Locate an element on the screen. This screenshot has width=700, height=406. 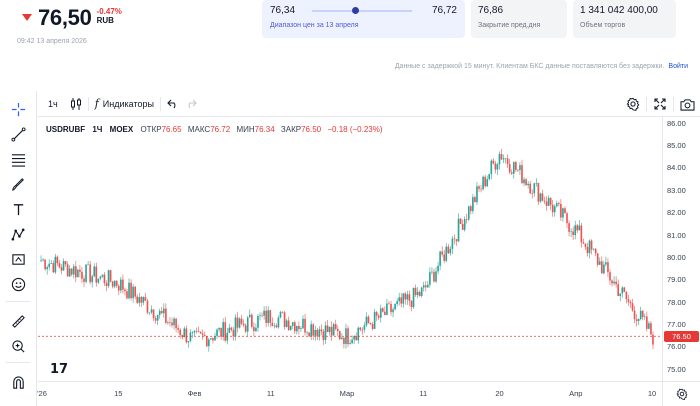
time-axis: '26 15 Фев 11 Мар 11 20 Апр 10 is located at coordinates (349, 393).